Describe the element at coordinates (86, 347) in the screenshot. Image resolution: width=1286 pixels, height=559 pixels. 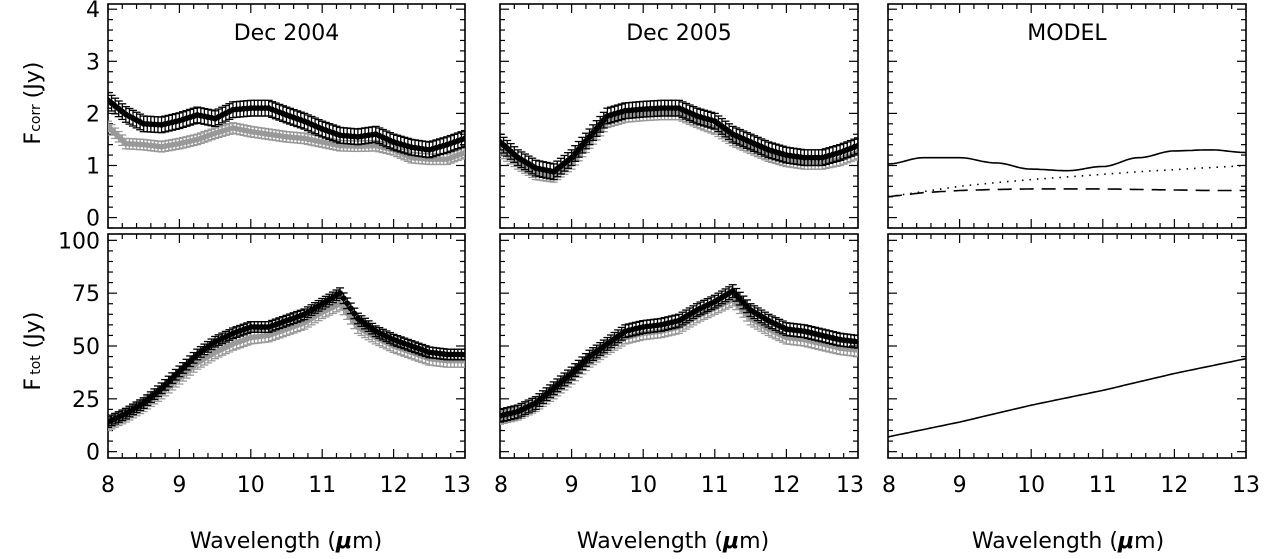
I see `y-tick-label: 50` at that location.